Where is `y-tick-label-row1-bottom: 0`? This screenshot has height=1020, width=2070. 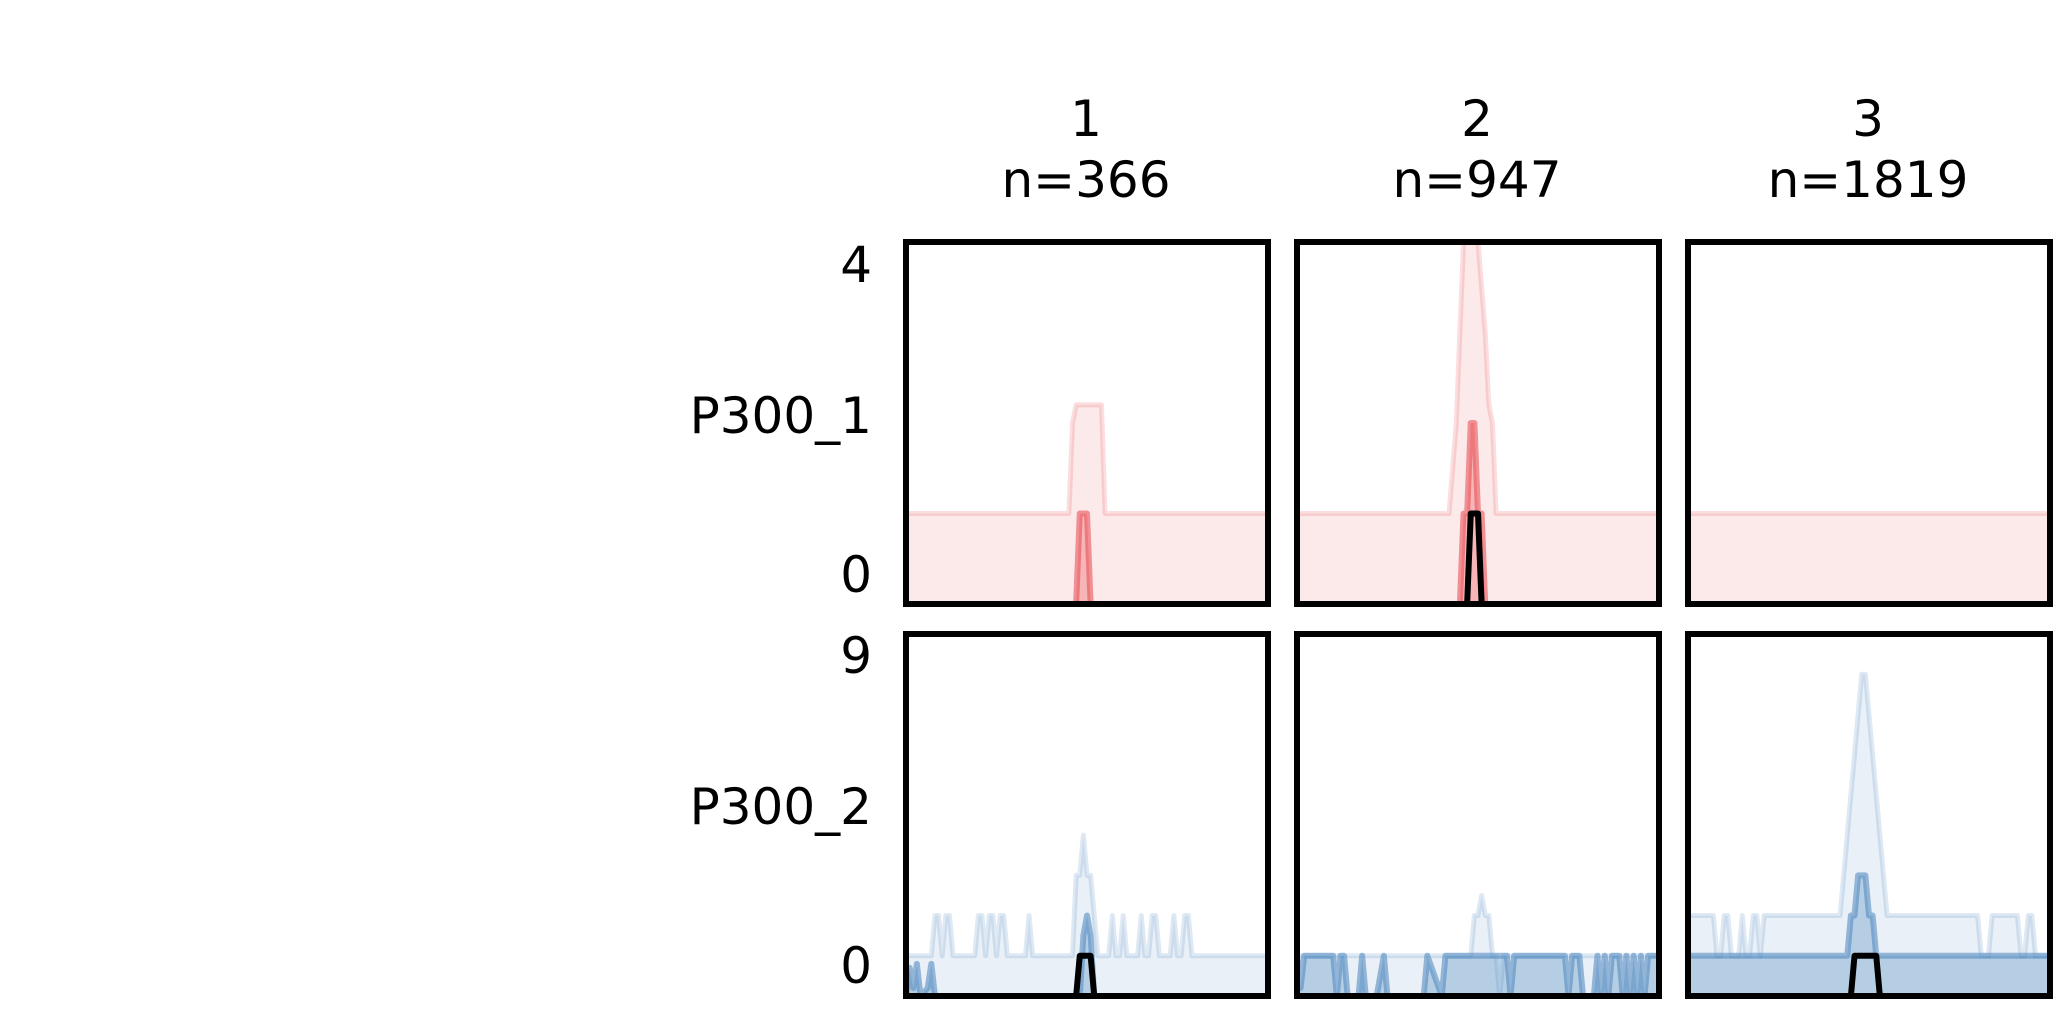
y-tick-label-row1-bottom: 0 is located at coordinates (856, 575).